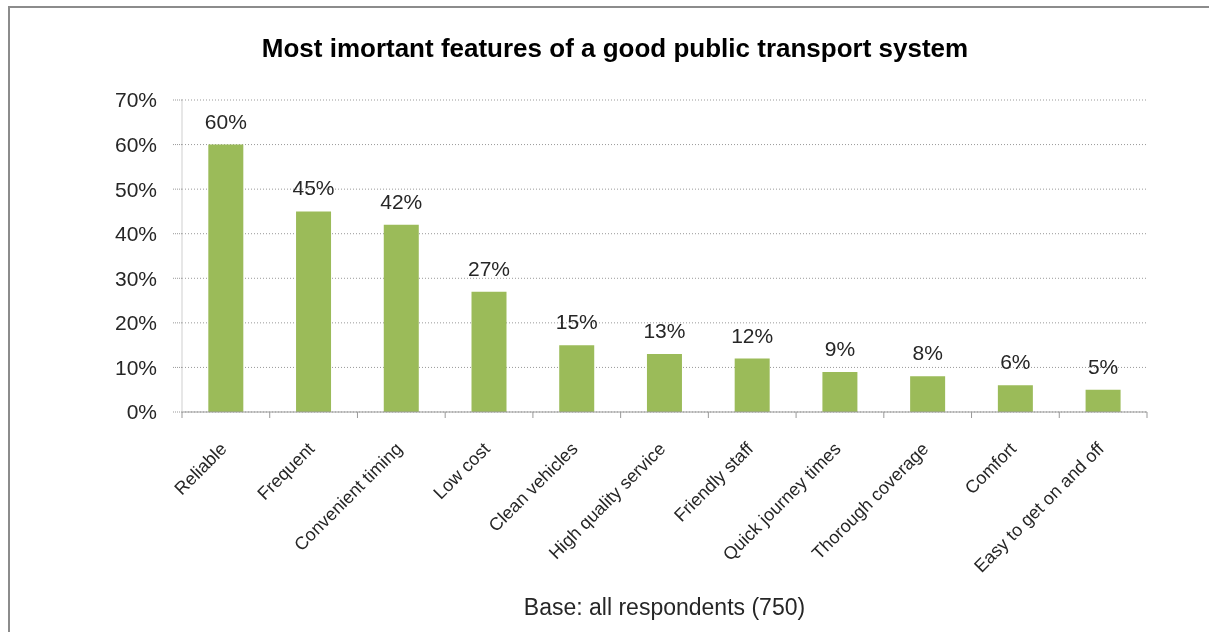 The height and width of the screenshot is (632, 1209). What do you see at coordinates (664, 331) in the screenshot?
I see `data-label: 13%` at bounding box center [664, 331].